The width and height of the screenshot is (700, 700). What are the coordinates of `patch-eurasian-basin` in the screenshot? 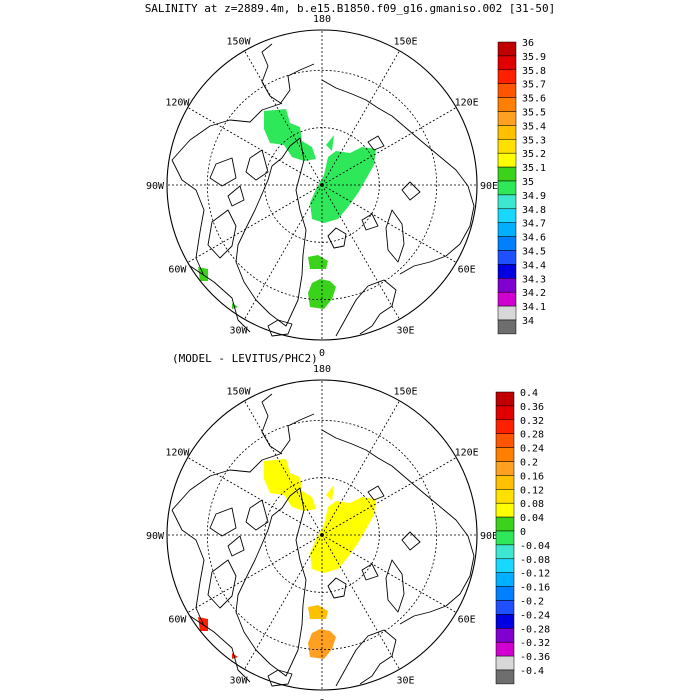 It's located at (343, 529).